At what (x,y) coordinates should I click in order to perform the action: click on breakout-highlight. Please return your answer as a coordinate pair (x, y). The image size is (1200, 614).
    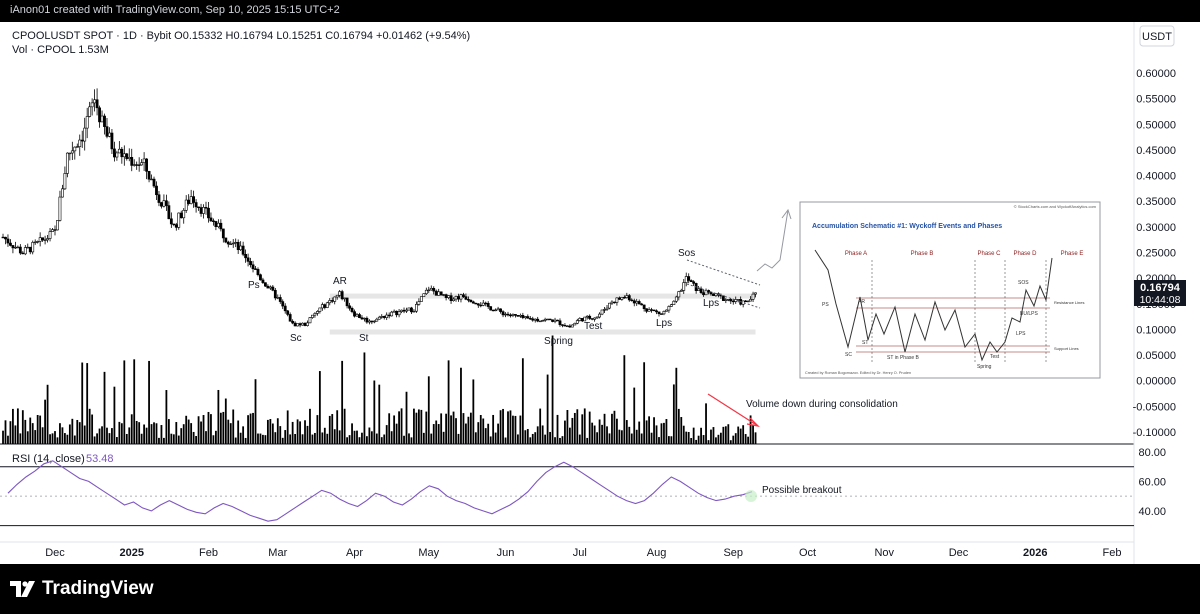
    Looking at the image, I should click on (751, 496).